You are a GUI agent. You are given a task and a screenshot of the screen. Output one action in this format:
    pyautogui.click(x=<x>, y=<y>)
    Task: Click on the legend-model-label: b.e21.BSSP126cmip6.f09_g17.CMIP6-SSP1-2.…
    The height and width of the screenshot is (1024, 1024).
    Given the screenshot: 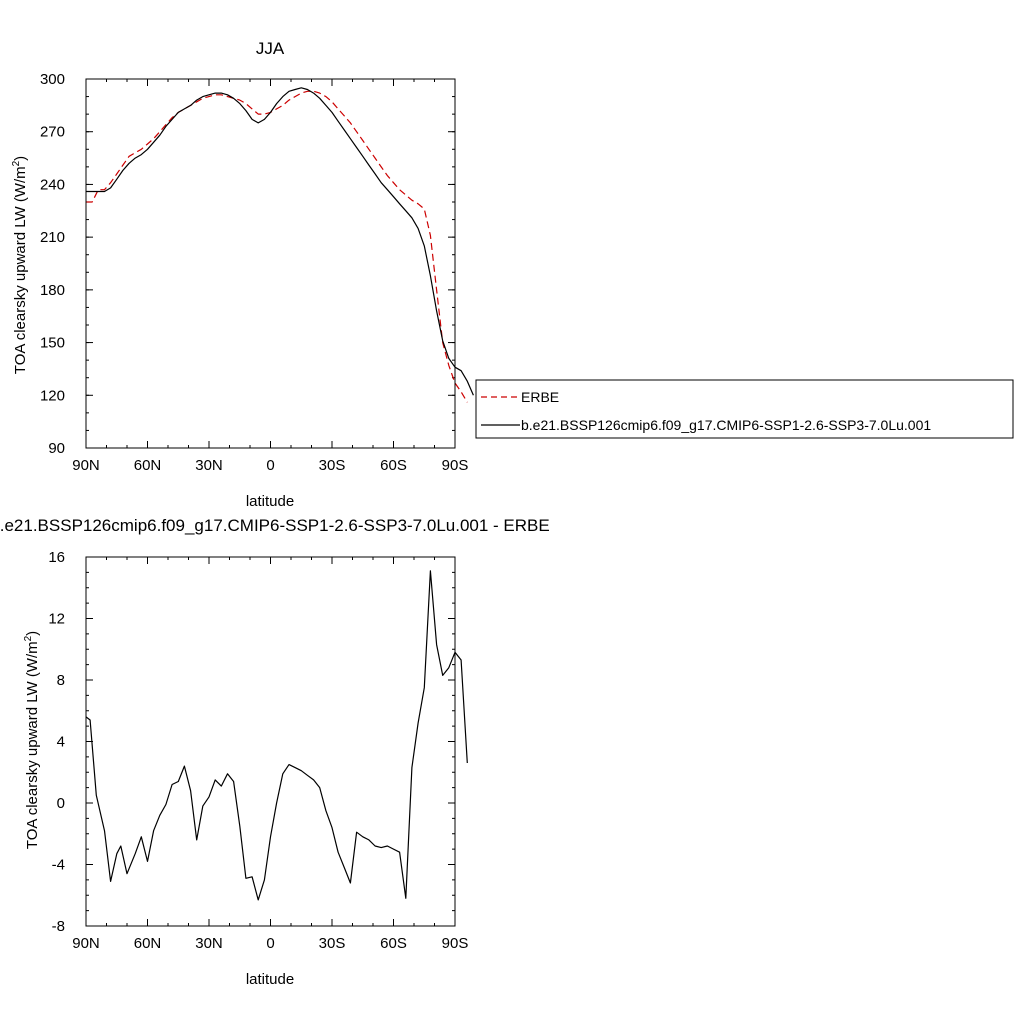 What is the action you would take?
    pyautogui.click(x=726, y=425)
    